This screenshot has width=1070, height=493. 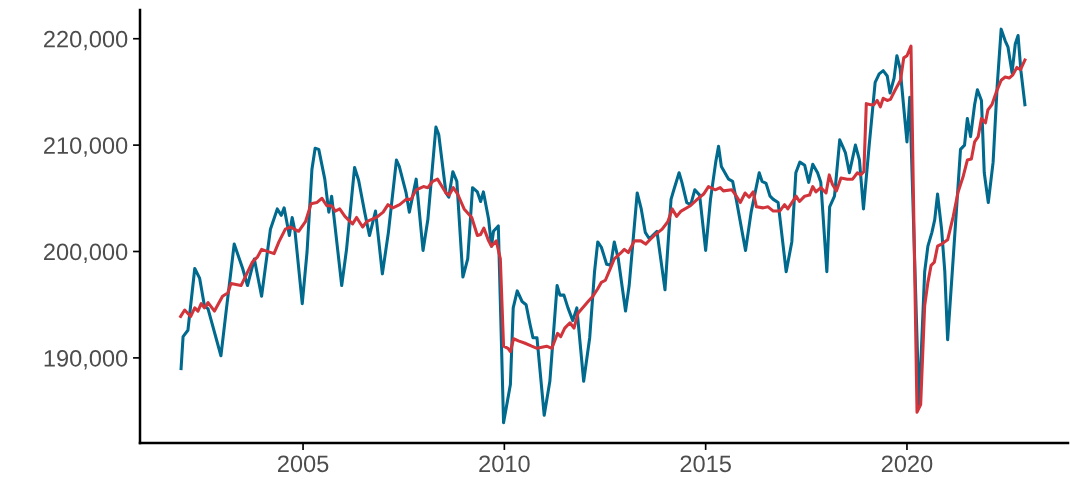 I want to click on y-tick-label: 220,000, so click(x=86, y=40).